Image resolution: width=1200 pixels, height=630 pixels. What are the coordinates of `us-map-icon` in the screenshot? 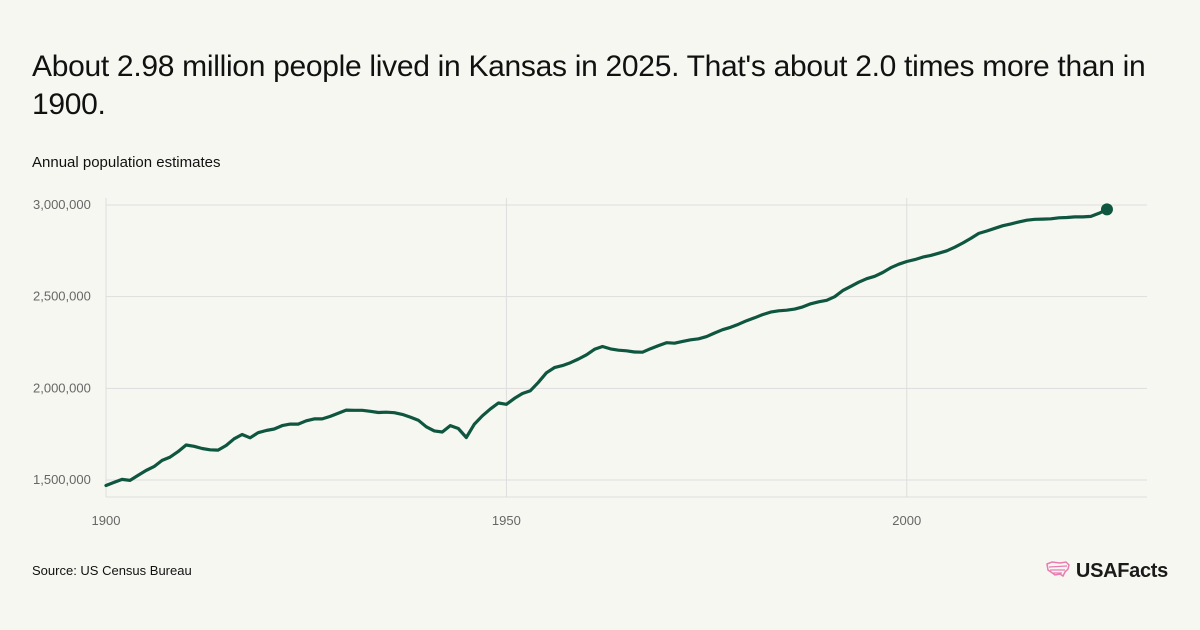 It's located at (1058, 571).